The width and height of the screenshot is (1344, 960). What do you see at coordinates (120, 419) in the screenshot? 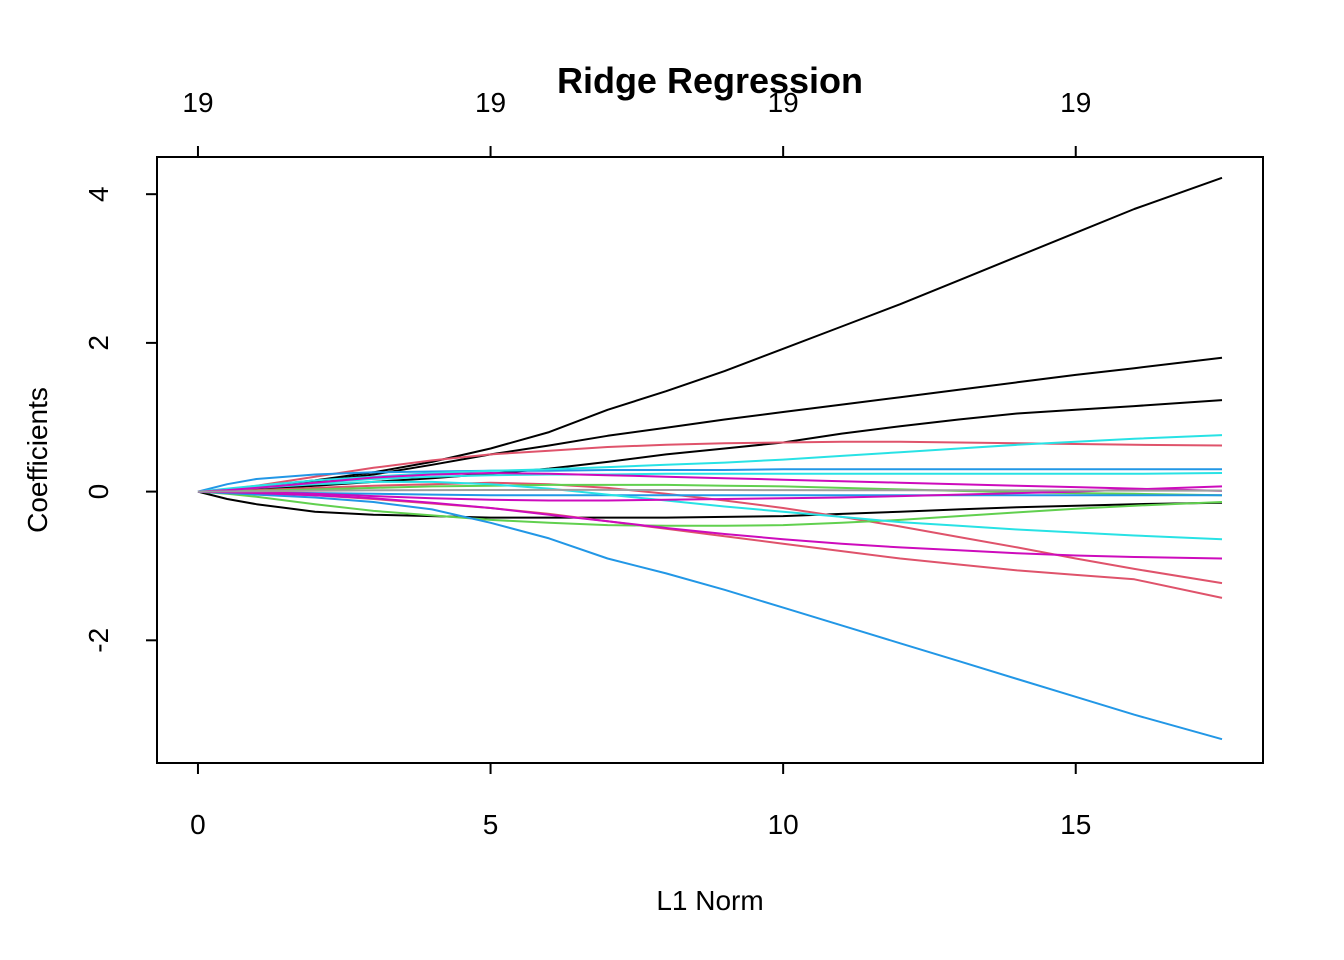
I see `y-axis: -2 0 2 4` at bounding box center [120, 419].